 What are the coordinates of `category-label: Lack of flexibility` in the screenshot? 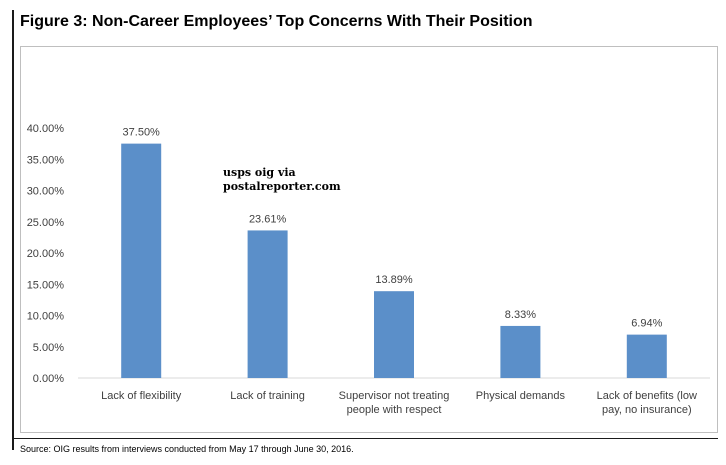 It's located at (141, 396).